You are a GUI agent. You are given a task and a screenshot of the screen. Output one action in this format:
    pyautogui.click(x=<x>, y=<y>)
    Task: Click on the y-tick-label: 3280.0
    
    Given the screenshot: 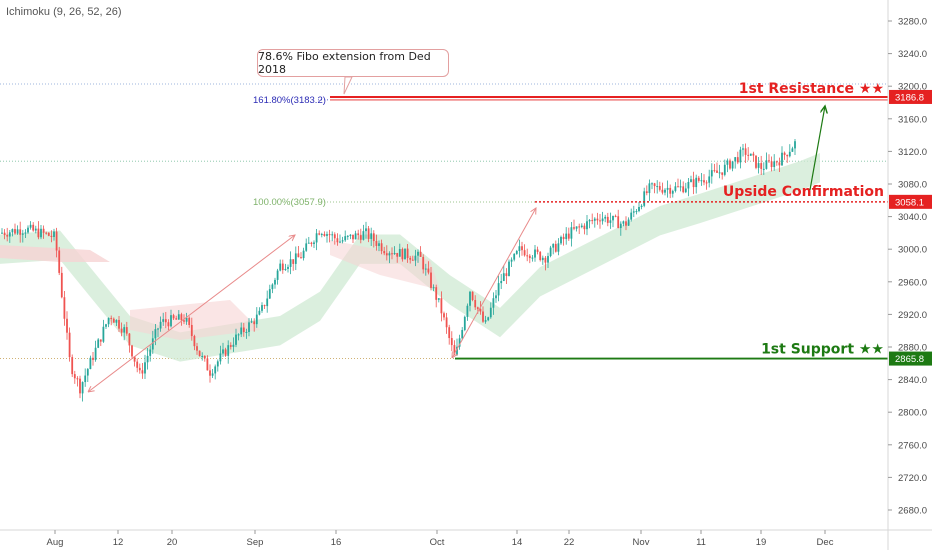 What is the action you would take?
    pyautogui.click(x=912, y=22)
    